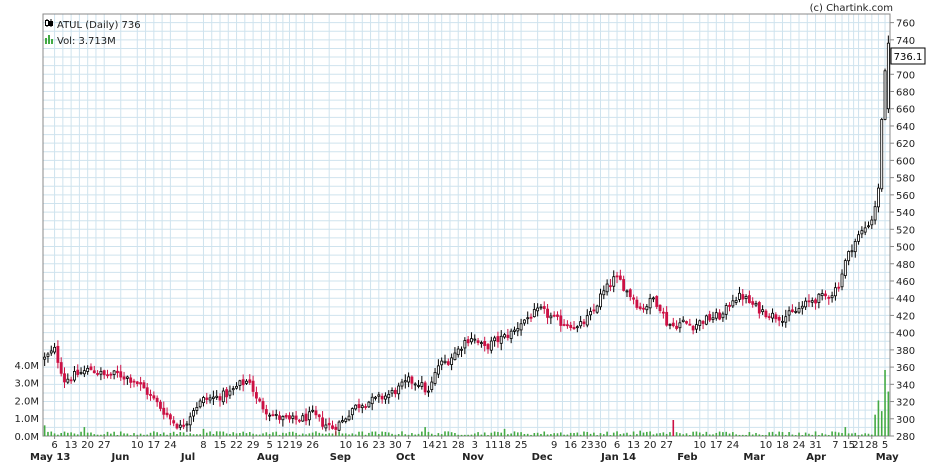  What do you see at coordinates (905, 385) in the screenshot?
I see `price-tick-label: 340` at bounding box center [905, 385].